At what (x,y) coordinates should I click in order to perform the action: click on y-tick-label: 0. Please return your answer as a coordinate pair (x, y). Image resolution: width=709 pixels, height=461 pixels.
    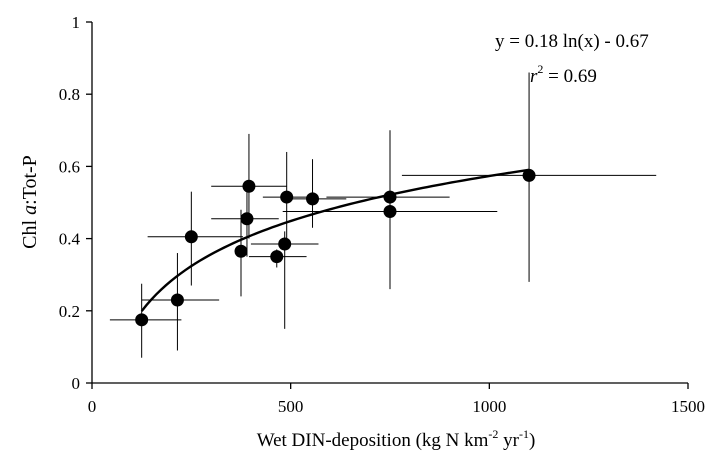
    Looking at the image, I should click on (76, 383).